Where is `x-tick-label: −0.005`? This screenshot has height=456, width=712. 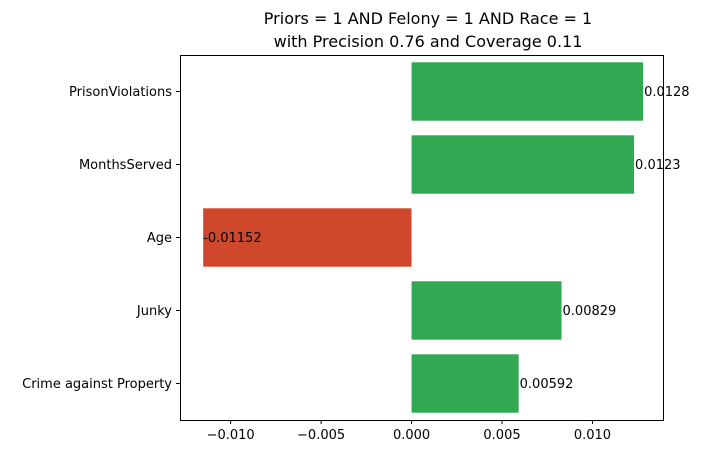 x-tick-label: −0.005 is located at coordinates (321, 435).